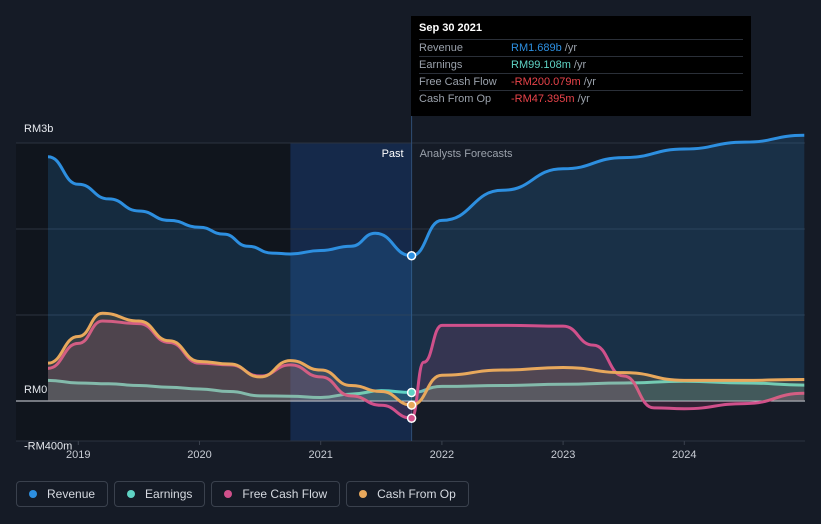 The width and height of the screenshot is (821, 524). Describe the element at coordinates (684, 455) in the screenshot. I see `x-tick-label: 2024` at that location.